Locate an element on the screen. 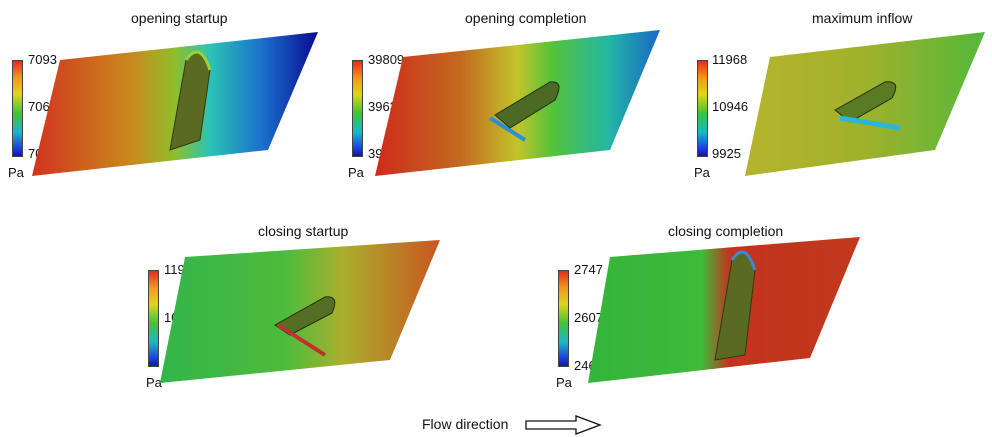 The image size is (992, 437). panel-maximum-inflow: maximum inflow 11968 10946 9925 Pa is located at coordinates (836, 100).